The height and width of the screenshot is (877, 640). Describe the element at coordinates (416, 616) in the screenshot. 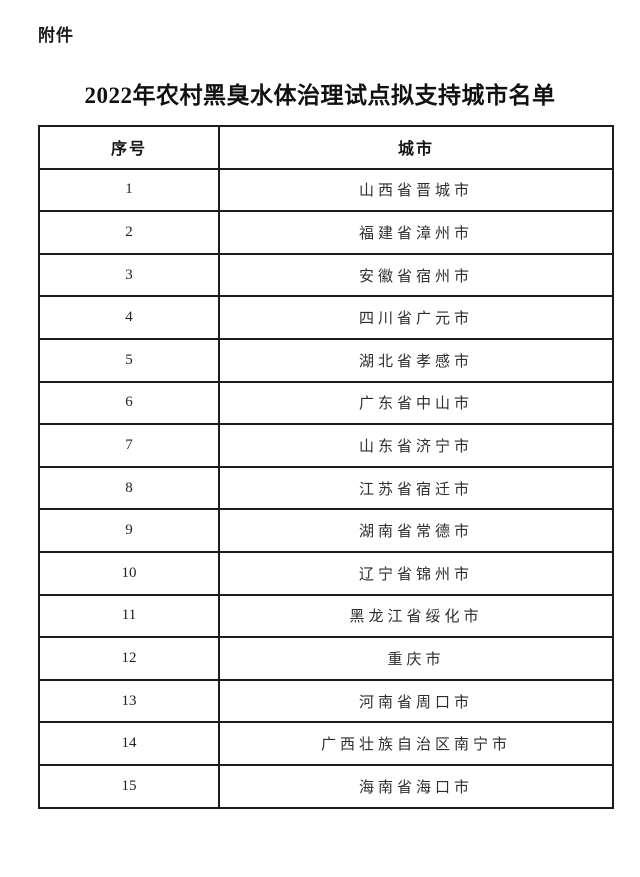

I see `city-name-cell: 黑龙江省绥化市` at that location.